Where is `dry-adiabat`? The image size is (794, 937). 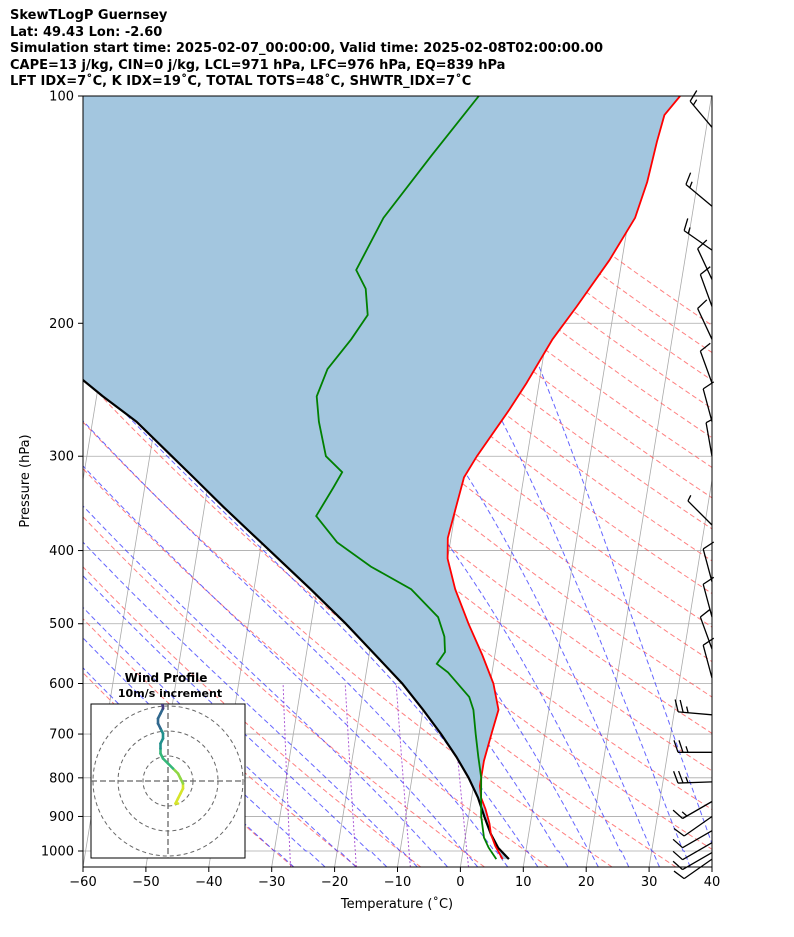
dry-adiabat is located at coordinates (220, 742).